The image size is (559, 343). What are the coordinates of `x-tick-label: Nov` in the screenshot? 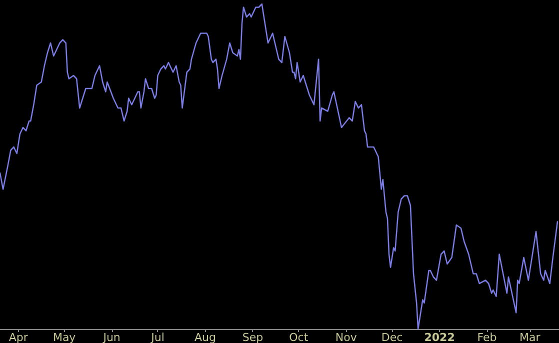 It's located at (346, 337).